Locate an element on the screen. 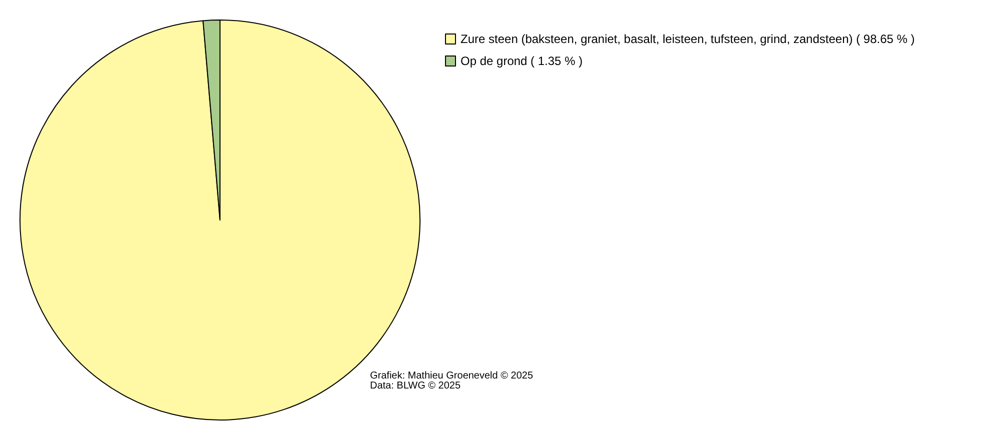  text: Grafiek: Mathieu Groeneveld © 2025 is located at coordinates (452, 376).